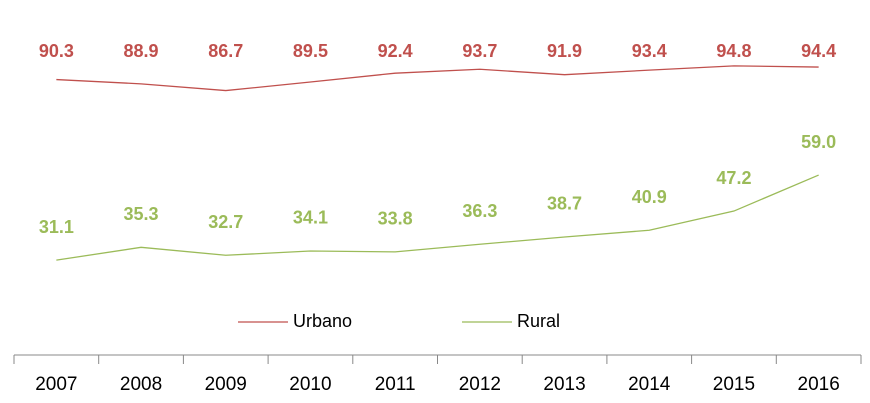  I want to click on value-label: 91.9, so click(564, 51).